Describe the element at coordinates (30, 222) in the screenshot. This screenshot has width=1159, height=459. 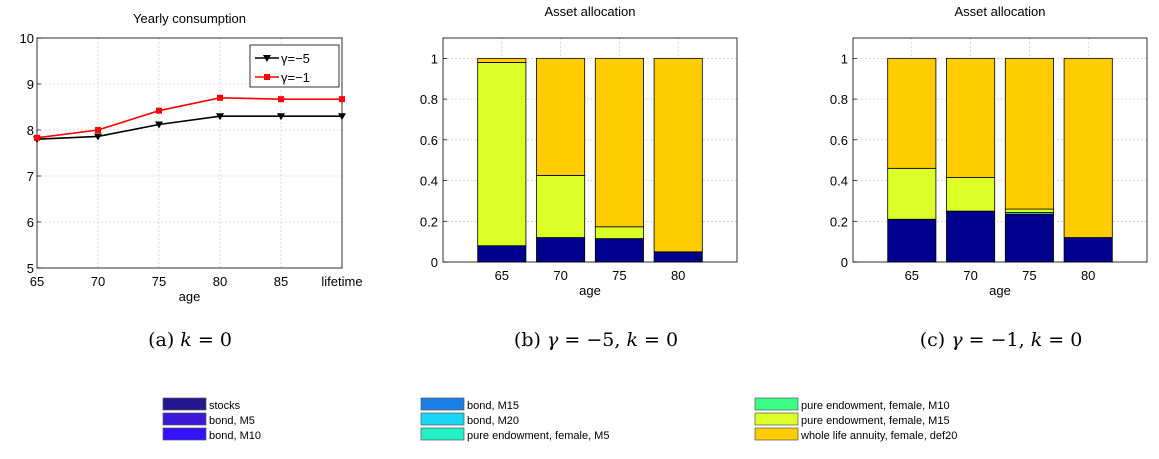
I see `y-tick-label: 6` at that location.